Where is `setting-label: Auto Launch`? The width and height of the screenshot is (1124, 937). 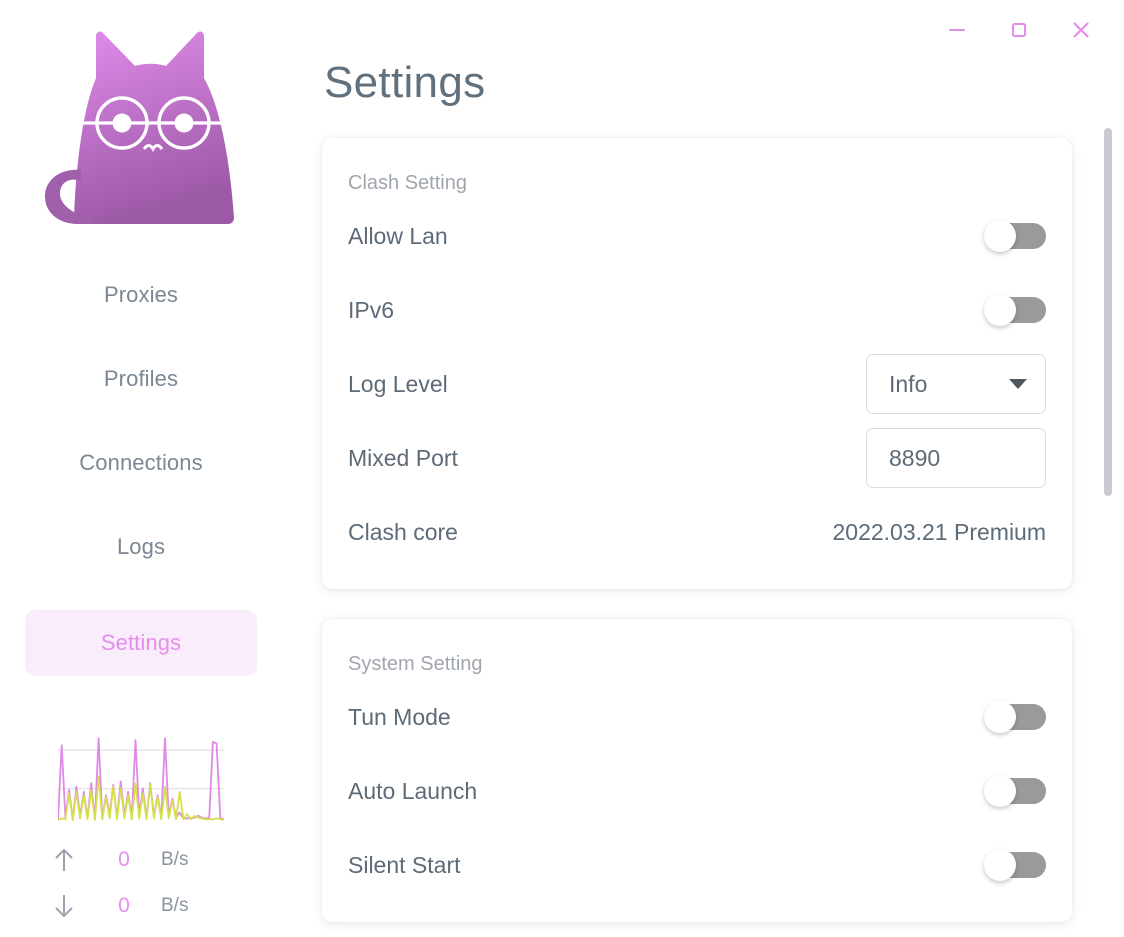
setting-label: Auto Launch is located at coordinates (413, 790).